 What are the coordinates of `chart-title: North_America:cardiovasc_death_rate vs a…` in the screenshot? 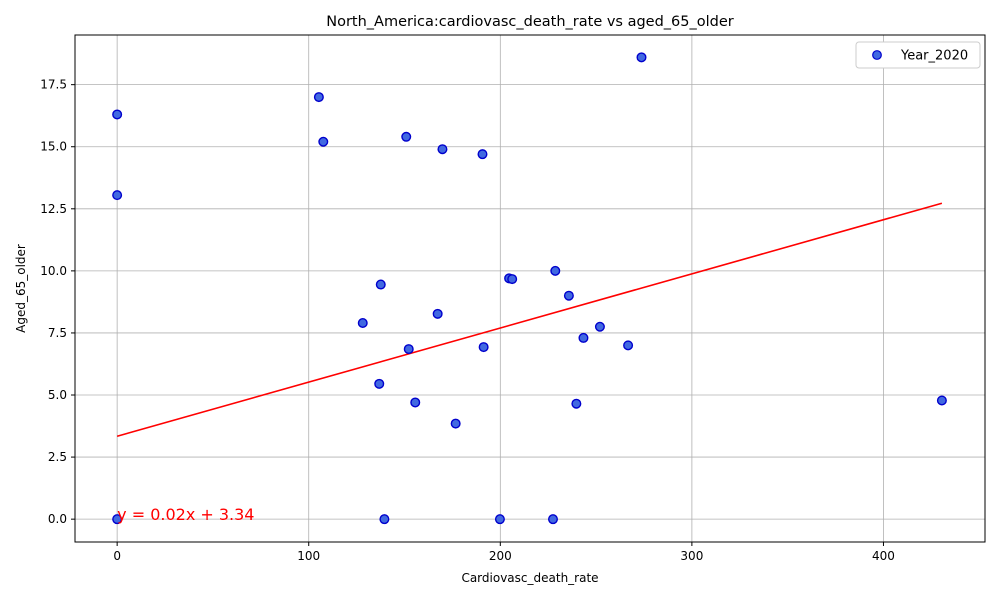 It's located at (530, 22).